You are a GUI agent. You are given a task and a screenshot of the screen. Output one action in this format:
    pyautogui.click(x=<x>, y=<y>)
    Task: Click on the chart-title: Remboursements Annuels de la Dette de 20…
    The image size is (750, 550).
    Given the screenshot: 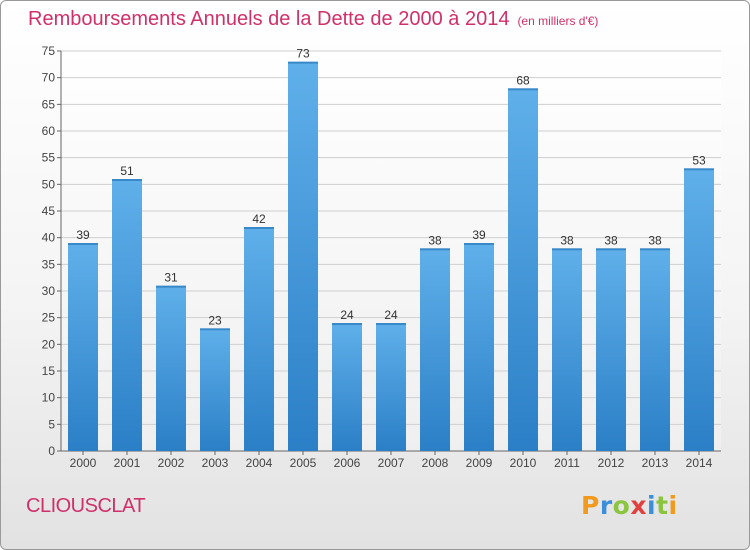 What is the action you would take?
    pyautogui.click(x=313, y=19)
    